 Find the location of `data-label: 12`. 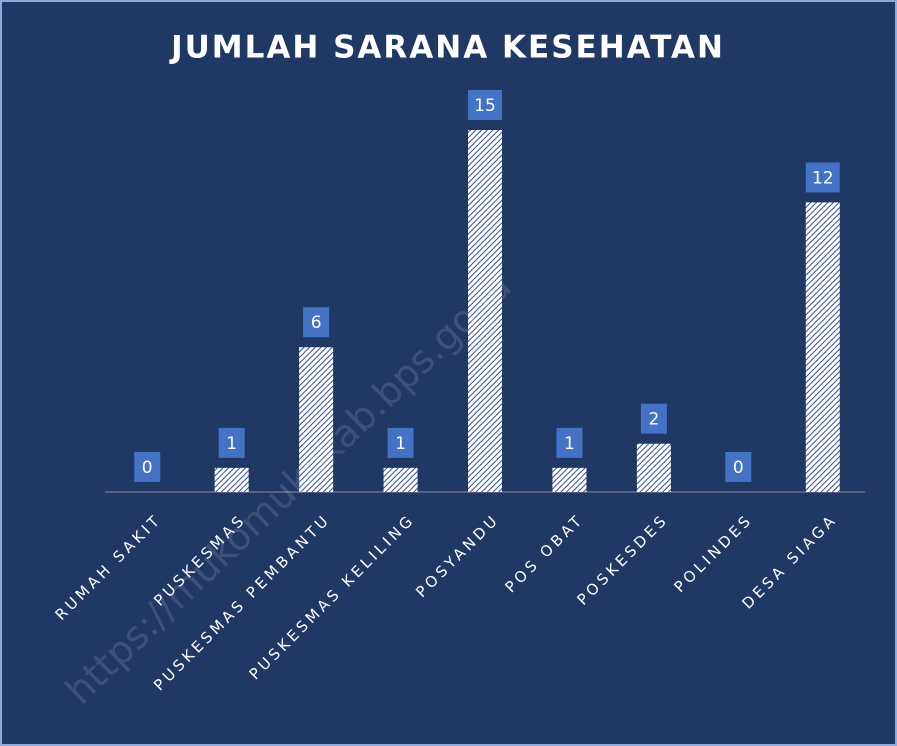

data-label: 12 is located at coordinates (823, 178).